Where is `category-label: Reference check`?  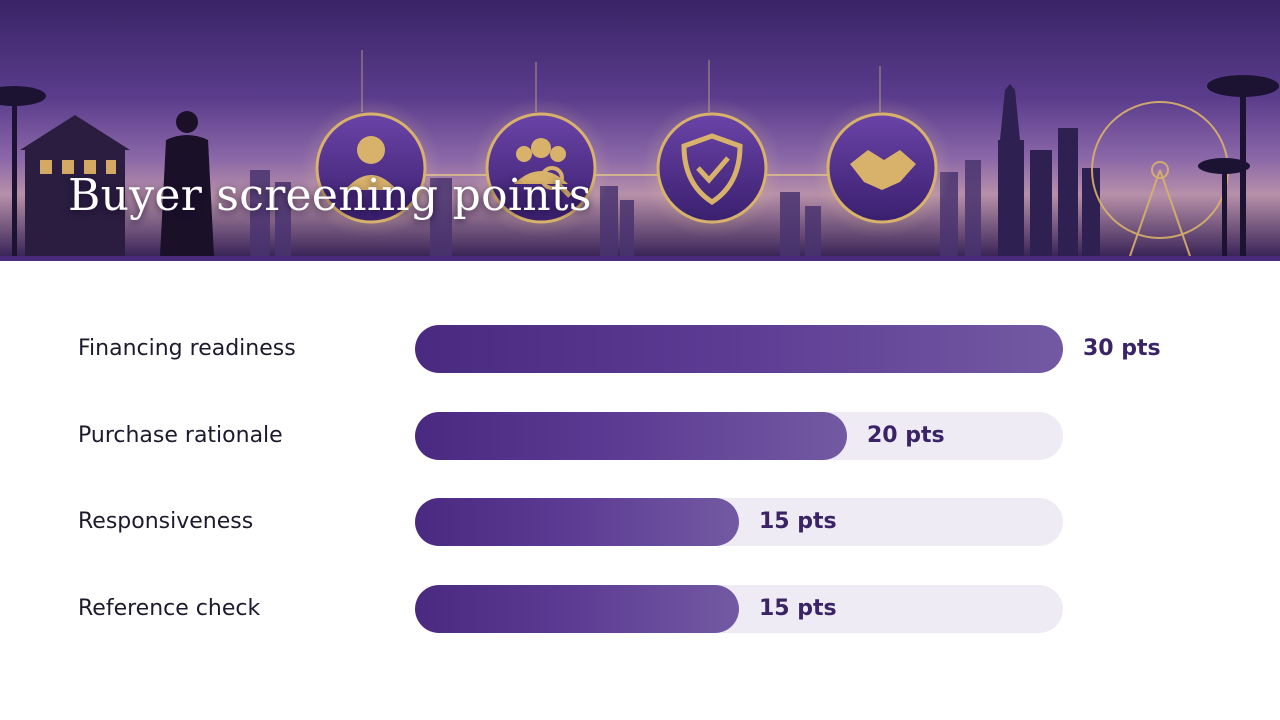
category-label: Reference check is located at coordinates (169, 608).